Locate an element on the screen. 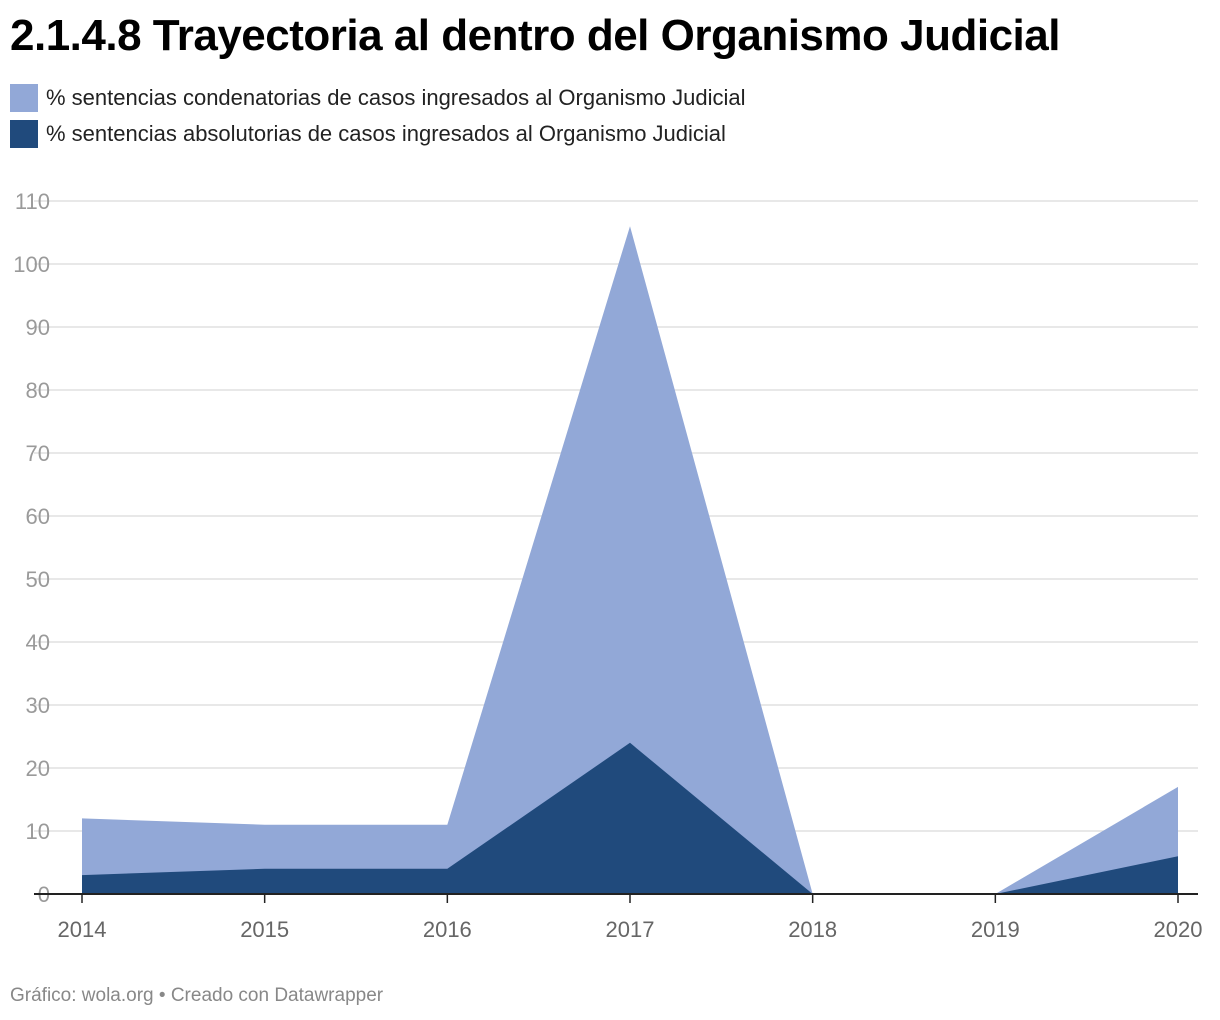 This screenshot has width=1220, height=1020. legend-swatch-condenatorias is located at coordinates (24, 98).